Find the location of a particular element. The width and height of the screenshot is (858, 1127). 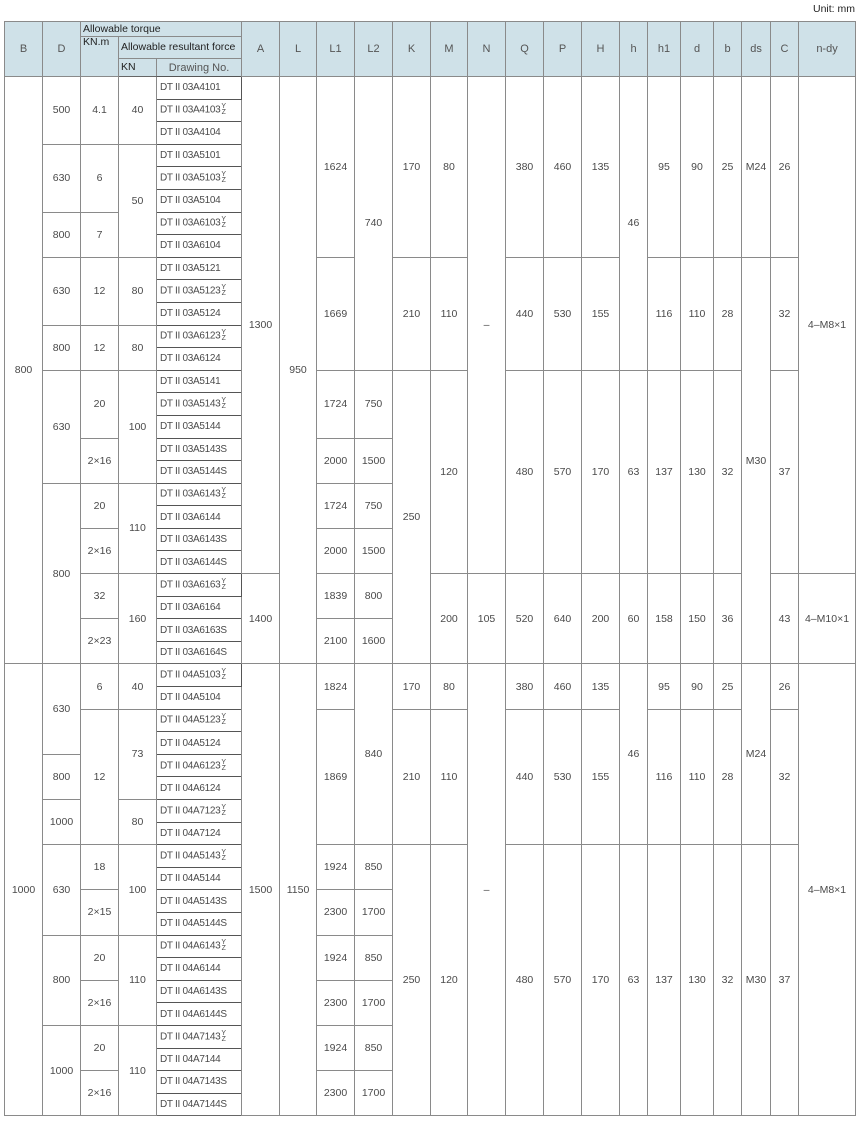

cell-b: 1000 is located at coordinates (23, 890).